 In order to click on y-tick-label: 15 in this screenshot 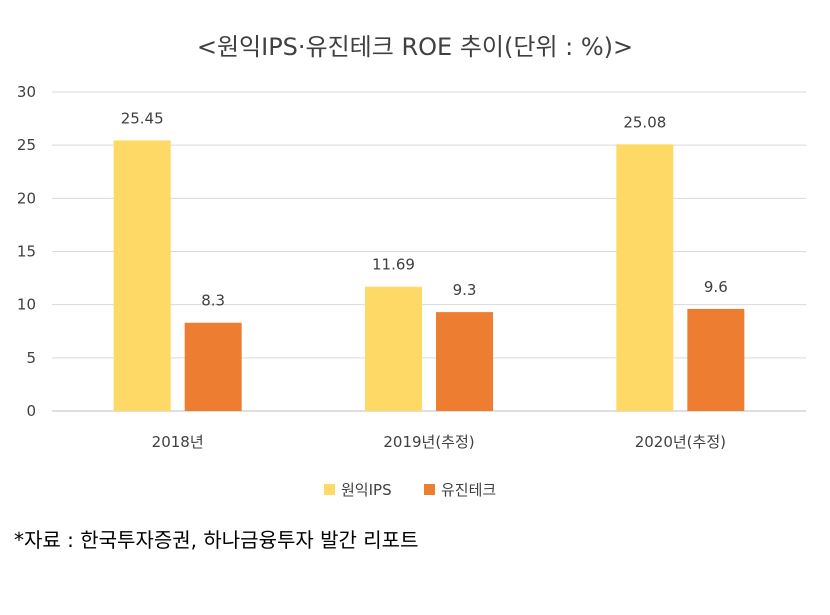, I will do `click(26, 252)`.